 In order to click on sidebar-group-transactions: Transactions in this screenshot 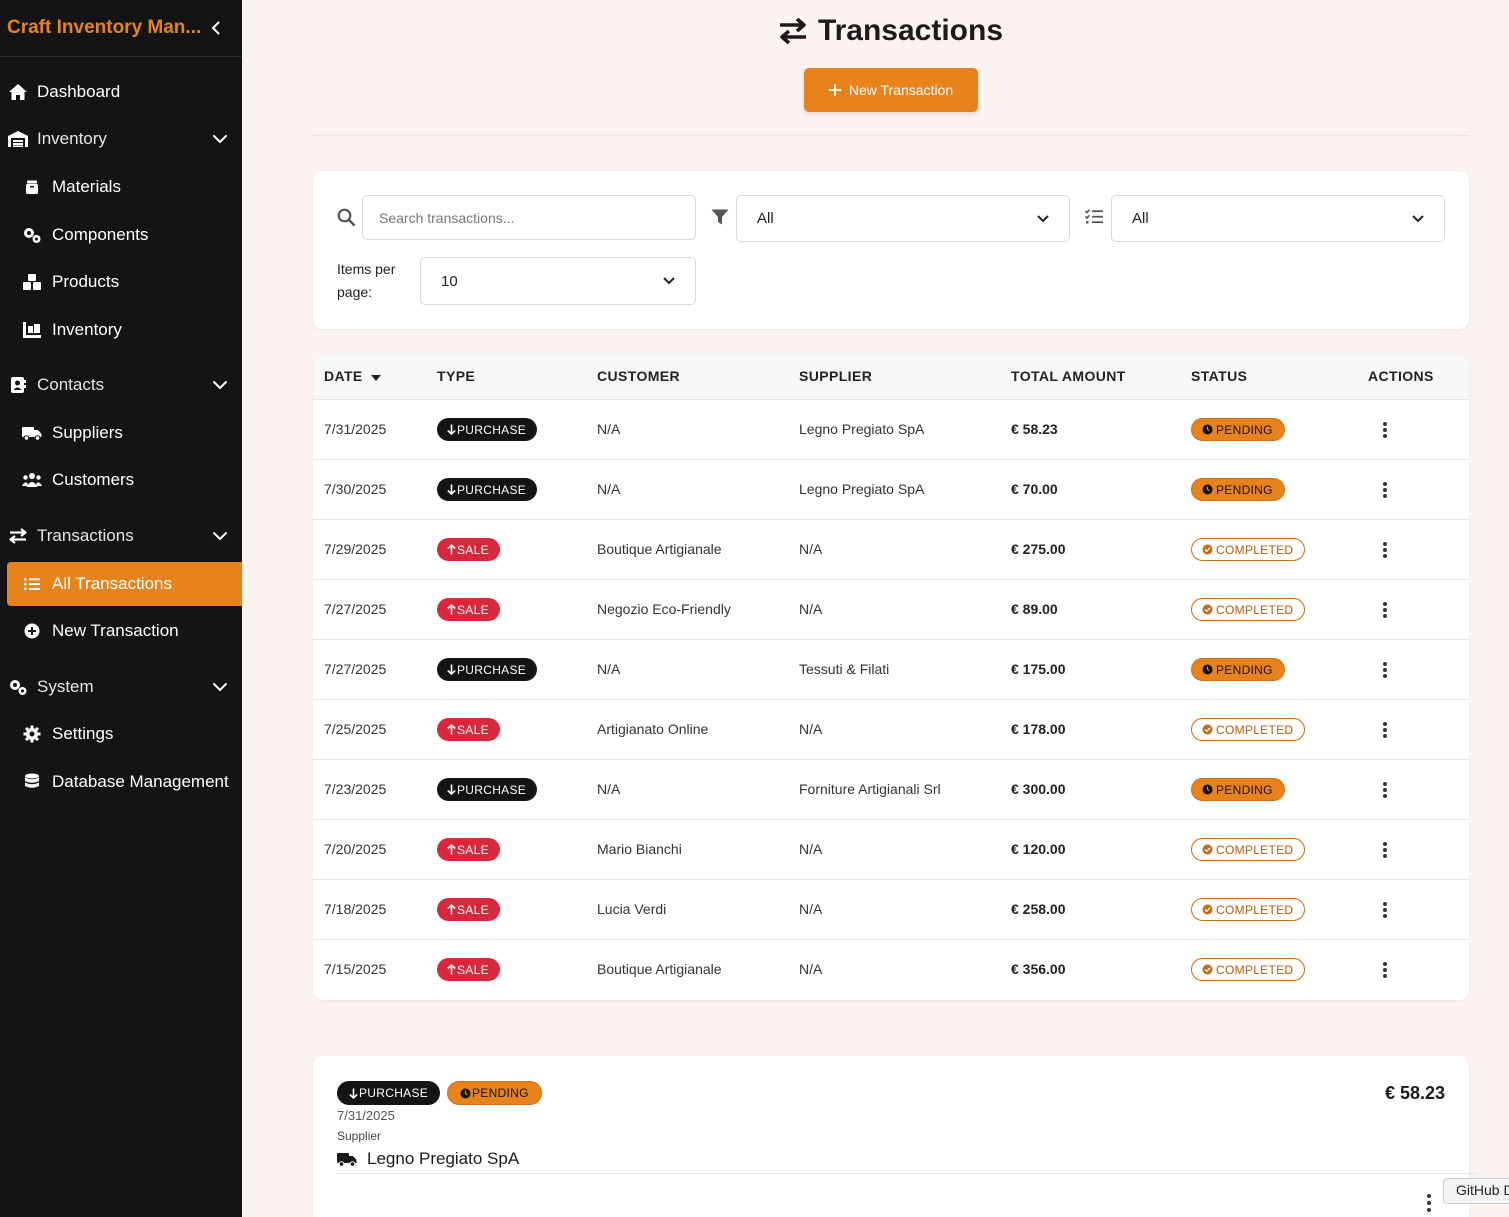, I will do `click(124, 536)`.